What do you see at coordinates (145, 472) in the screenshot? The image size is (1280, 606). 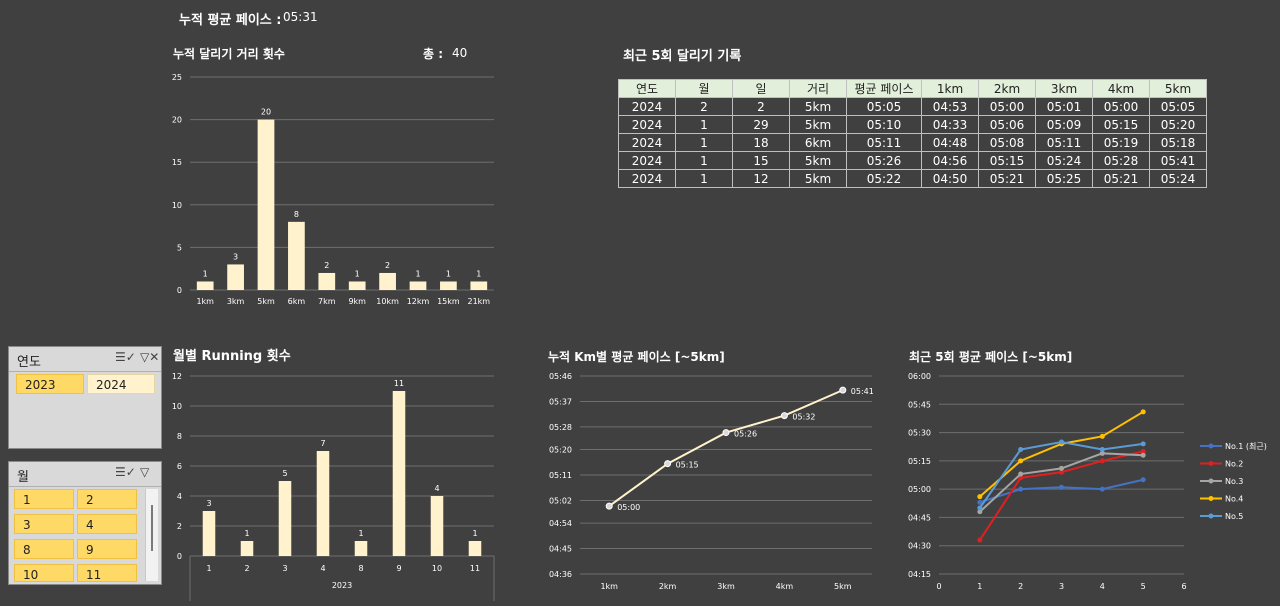 I see `filter-icon: ▽` at bounding box center [145, 472].